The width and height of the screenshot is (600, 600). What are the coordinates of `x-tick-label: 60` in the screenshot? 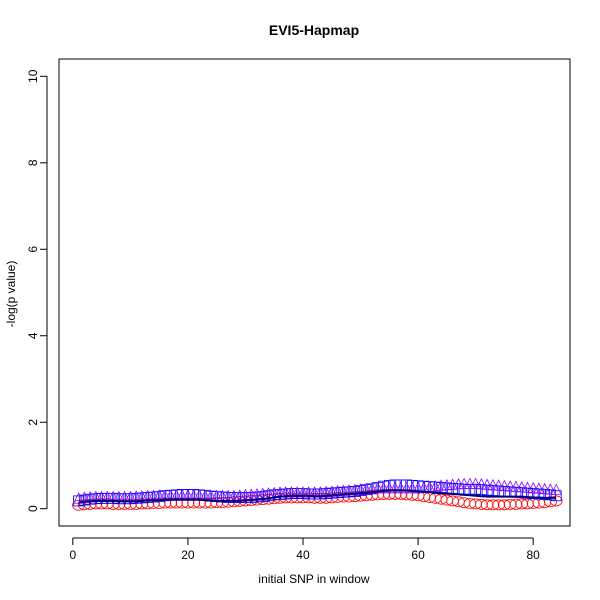 It's located at (418, 555).